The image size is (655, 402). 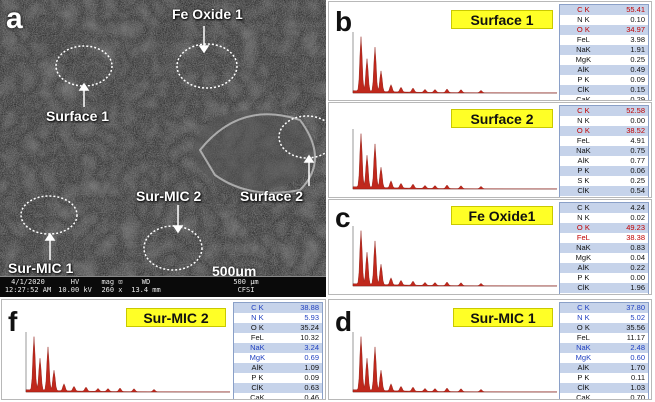 What do you see at coordinates (604, 90) in the screenshot?
I see `composition-row: ClK 0.15` at bounding box center [604, 90].